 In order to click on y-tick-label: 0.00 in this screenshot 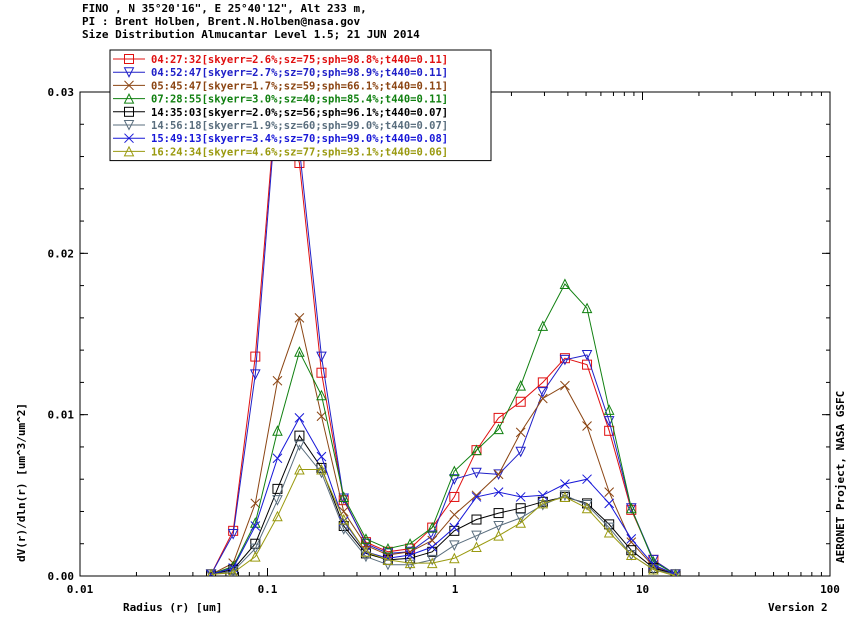, I will do `click(61, 576)`.